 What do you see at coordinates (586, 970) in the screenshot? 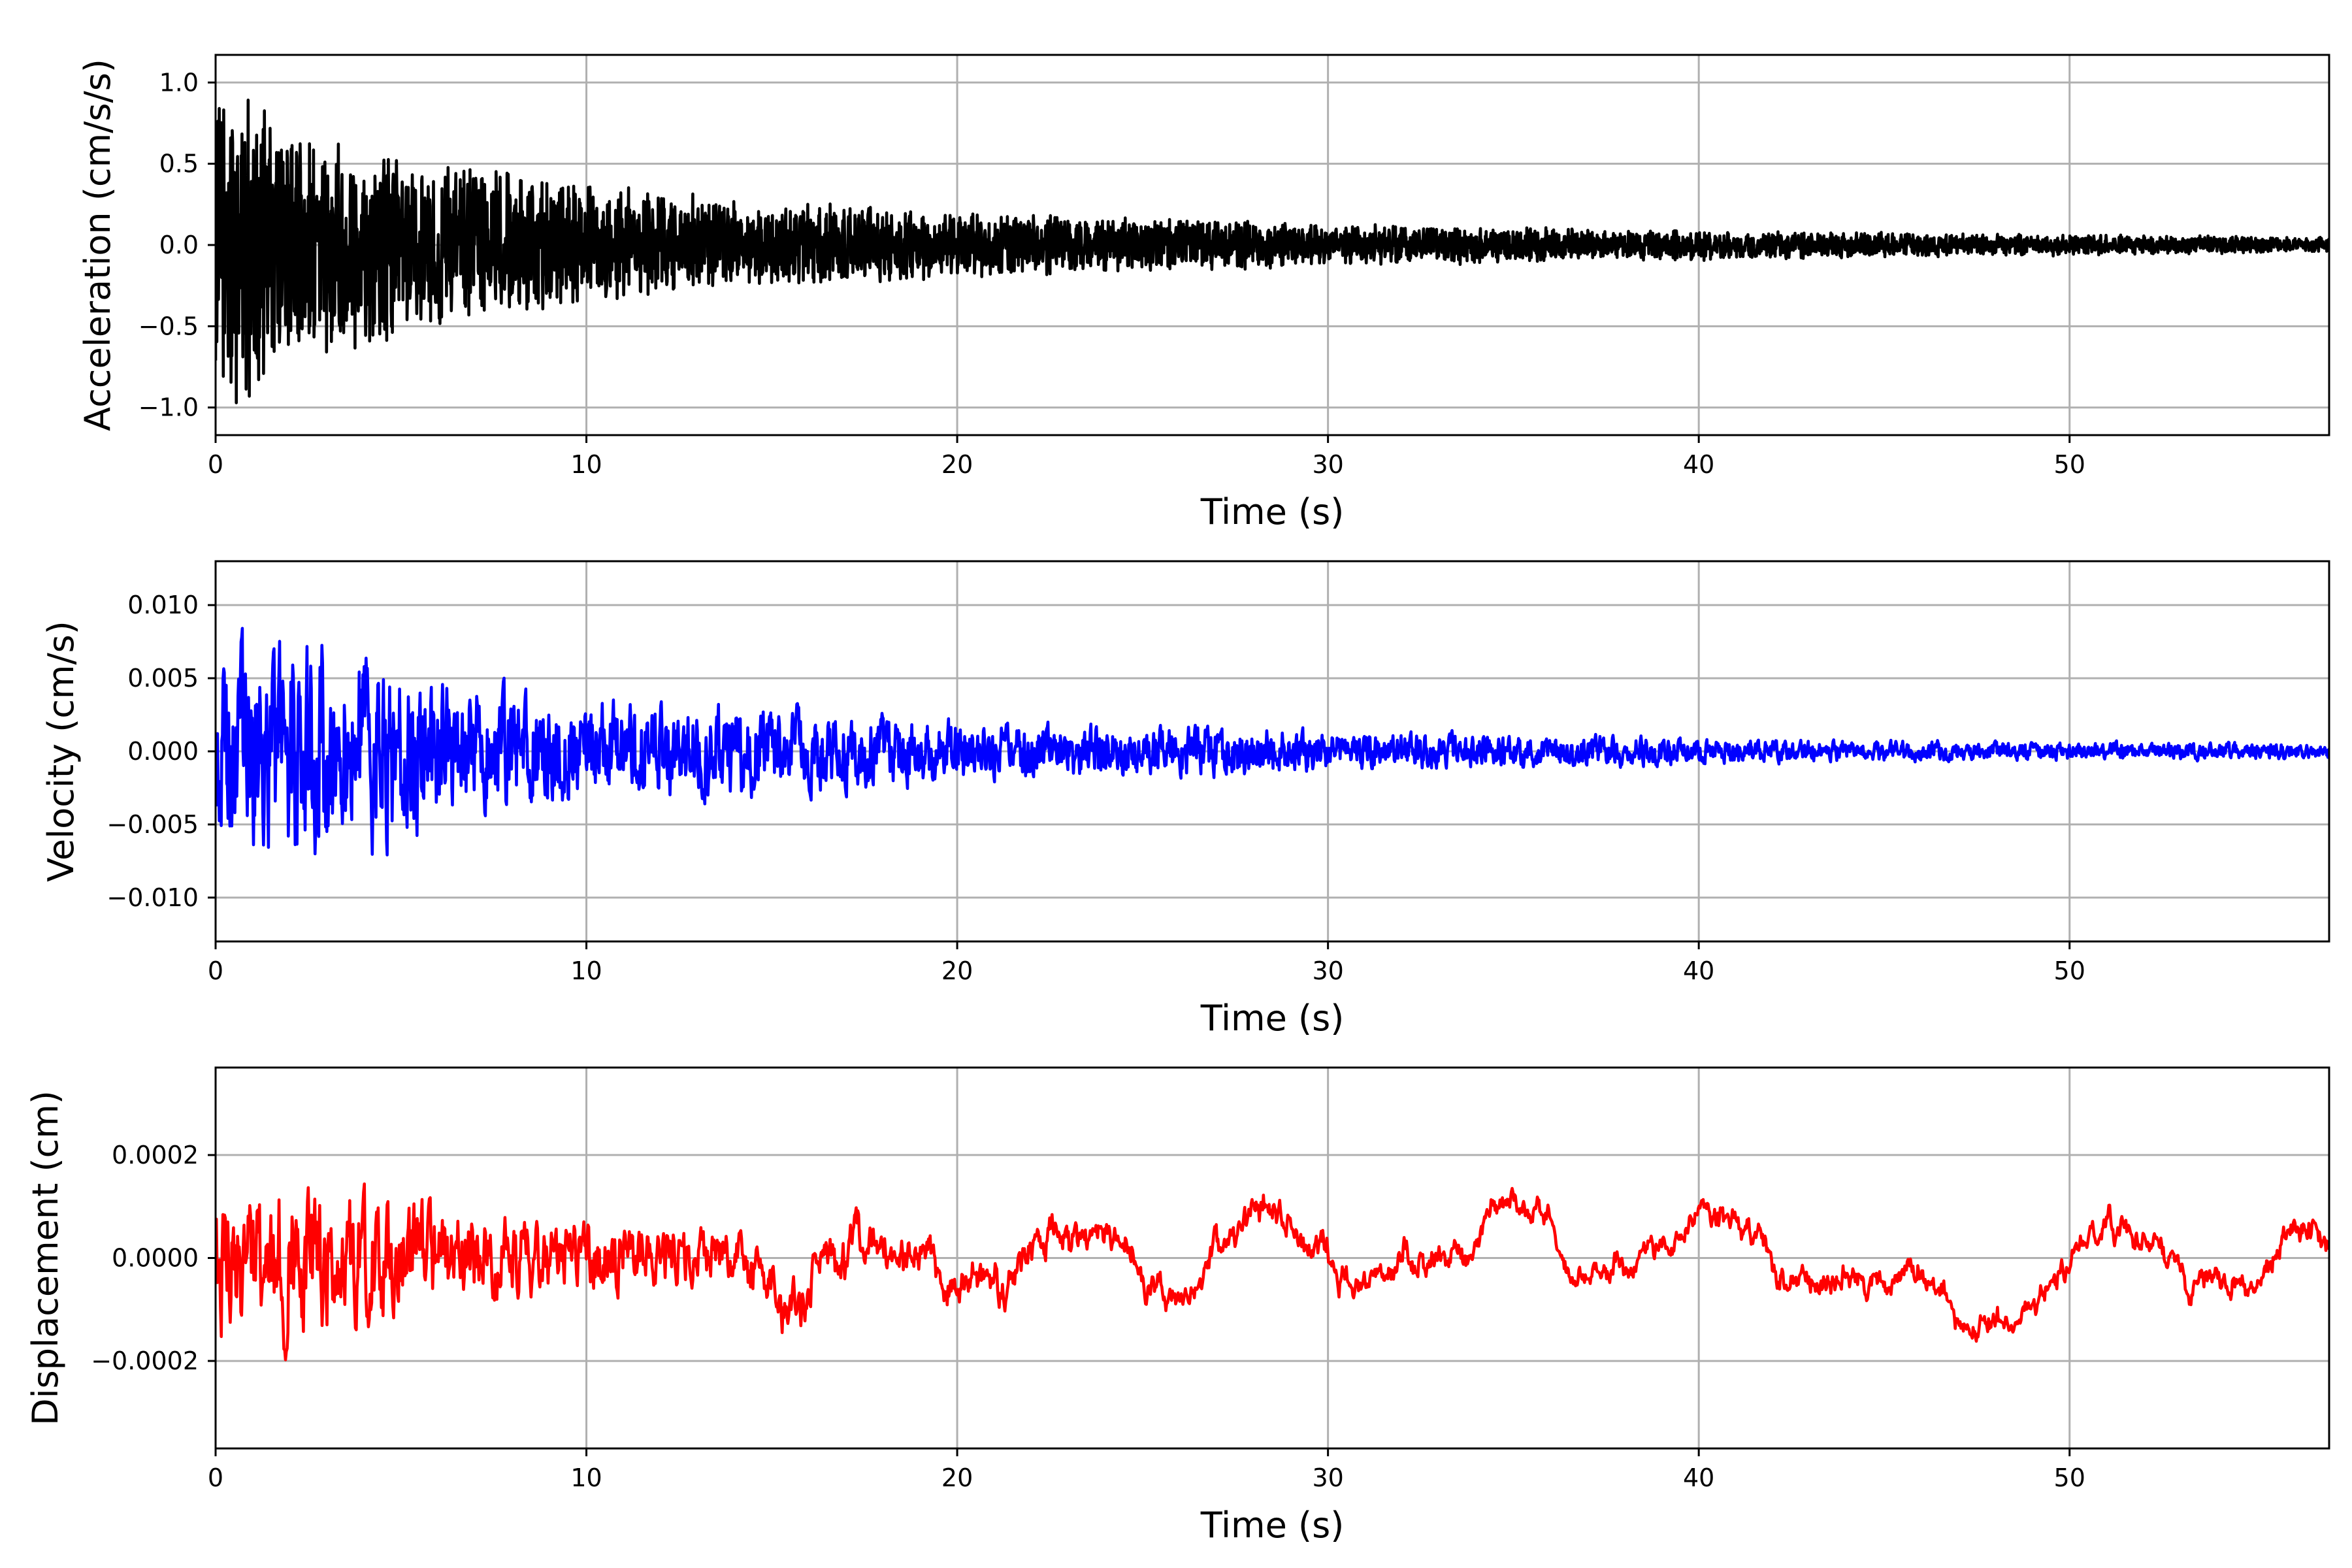
I see `velocity-x-tick-label: 10` at bounding box center [586, 970].